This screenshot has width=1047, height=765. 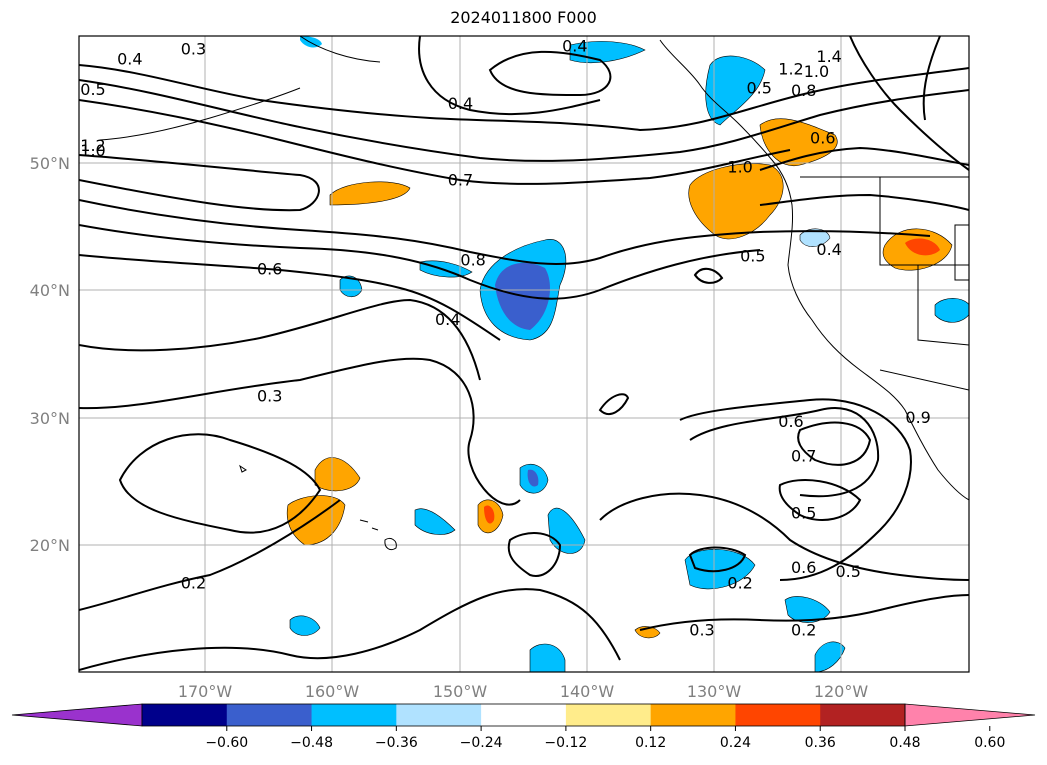 I want to click on lat-tick-label: 40°N, so click(x=50, y=290).